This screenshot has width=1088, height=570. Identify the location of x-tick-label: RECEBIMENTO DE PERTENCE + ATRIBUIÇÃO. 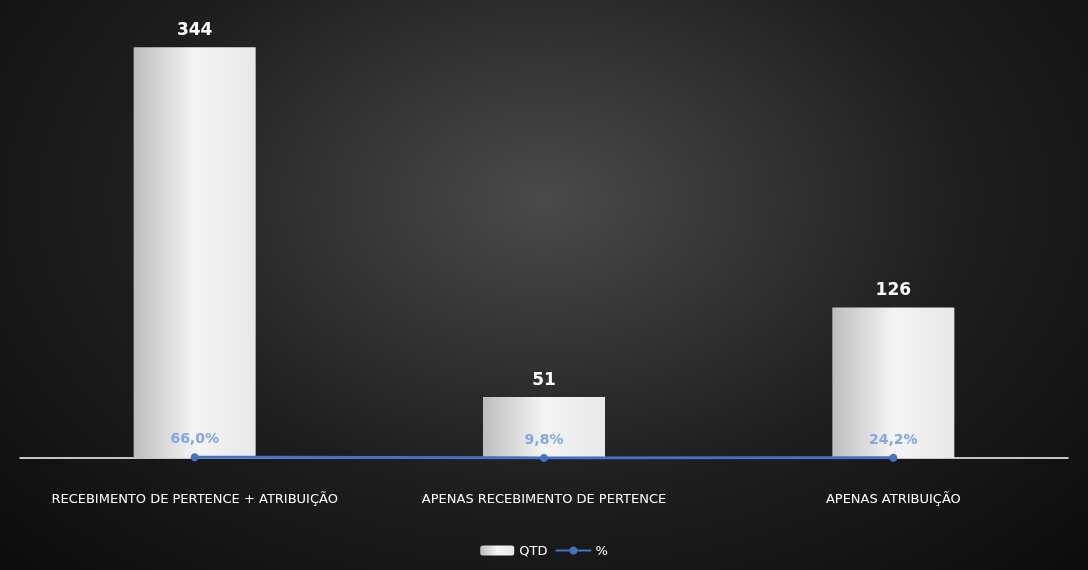
(194, 498).